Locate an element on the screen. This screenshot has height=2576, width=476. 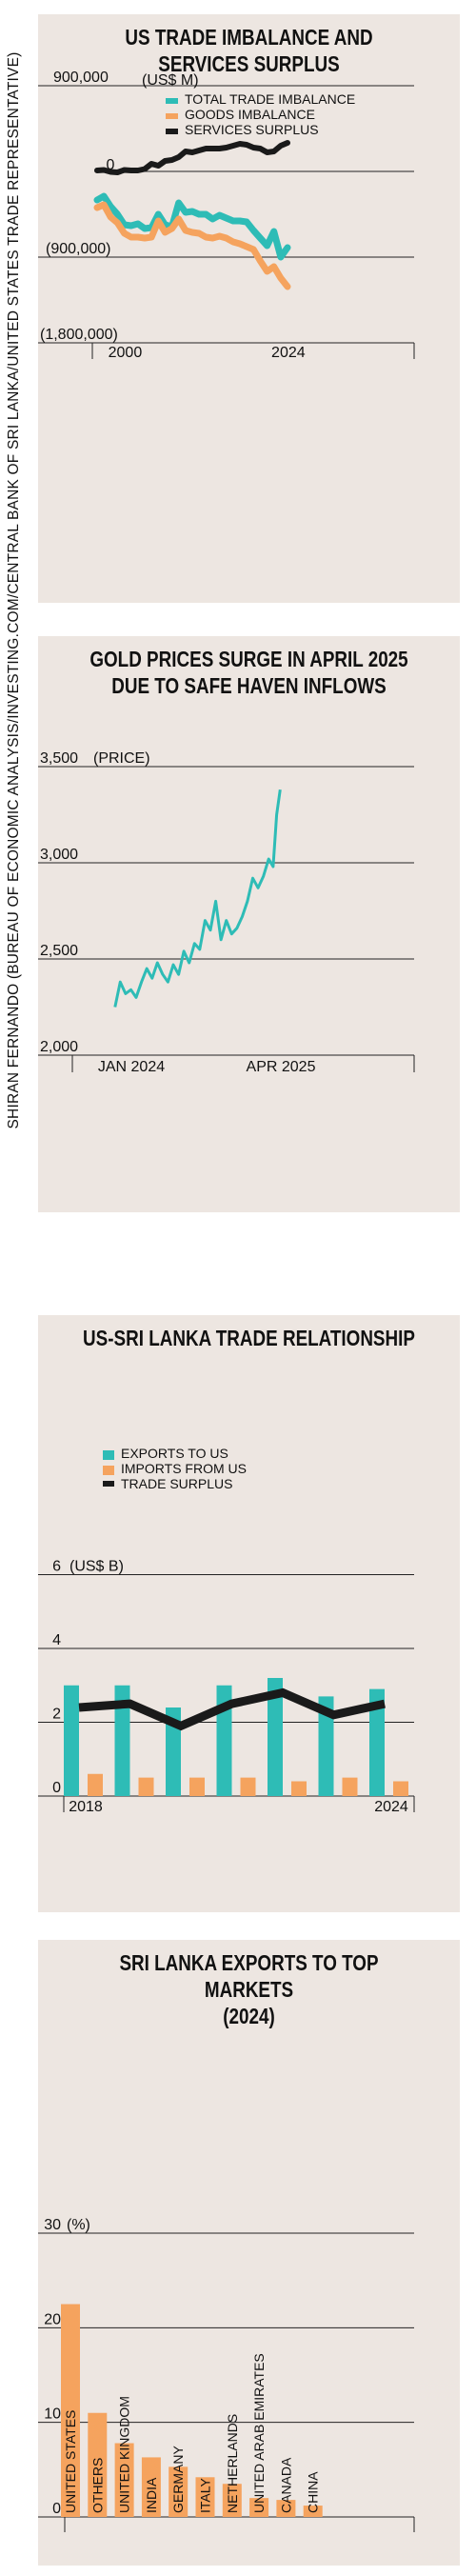
chart-title-line2: SERVICES SURPLUS is located at coordinates (249, 63).